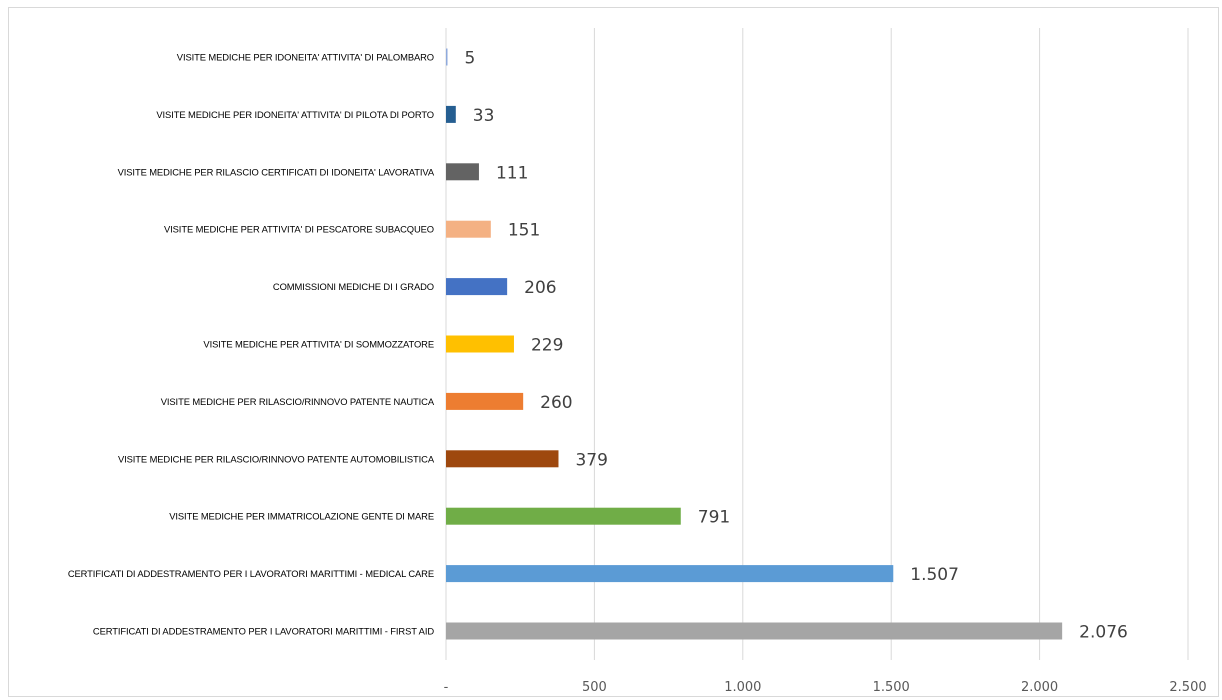 This screenshot has width=1222, height=700. Describe the element at coordinates (891, 687) in the screenshot. I see `x-tick-label: 1.500` at that location.